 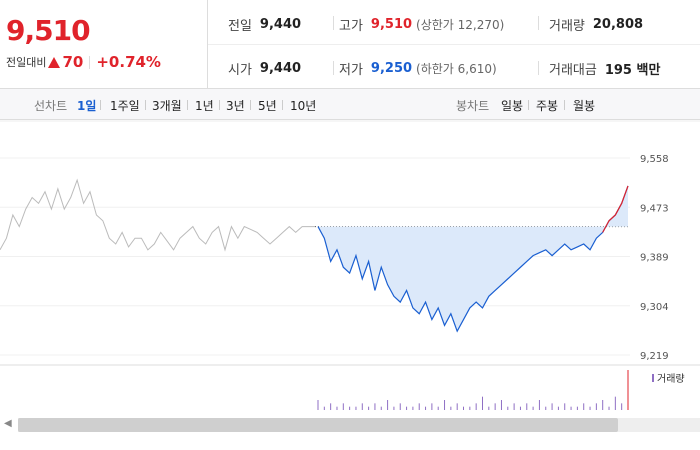 What do you see at coordinates (391, 24) in the screenshot?
I see `stat-value: 9,510` at bounding box center [391, 24].